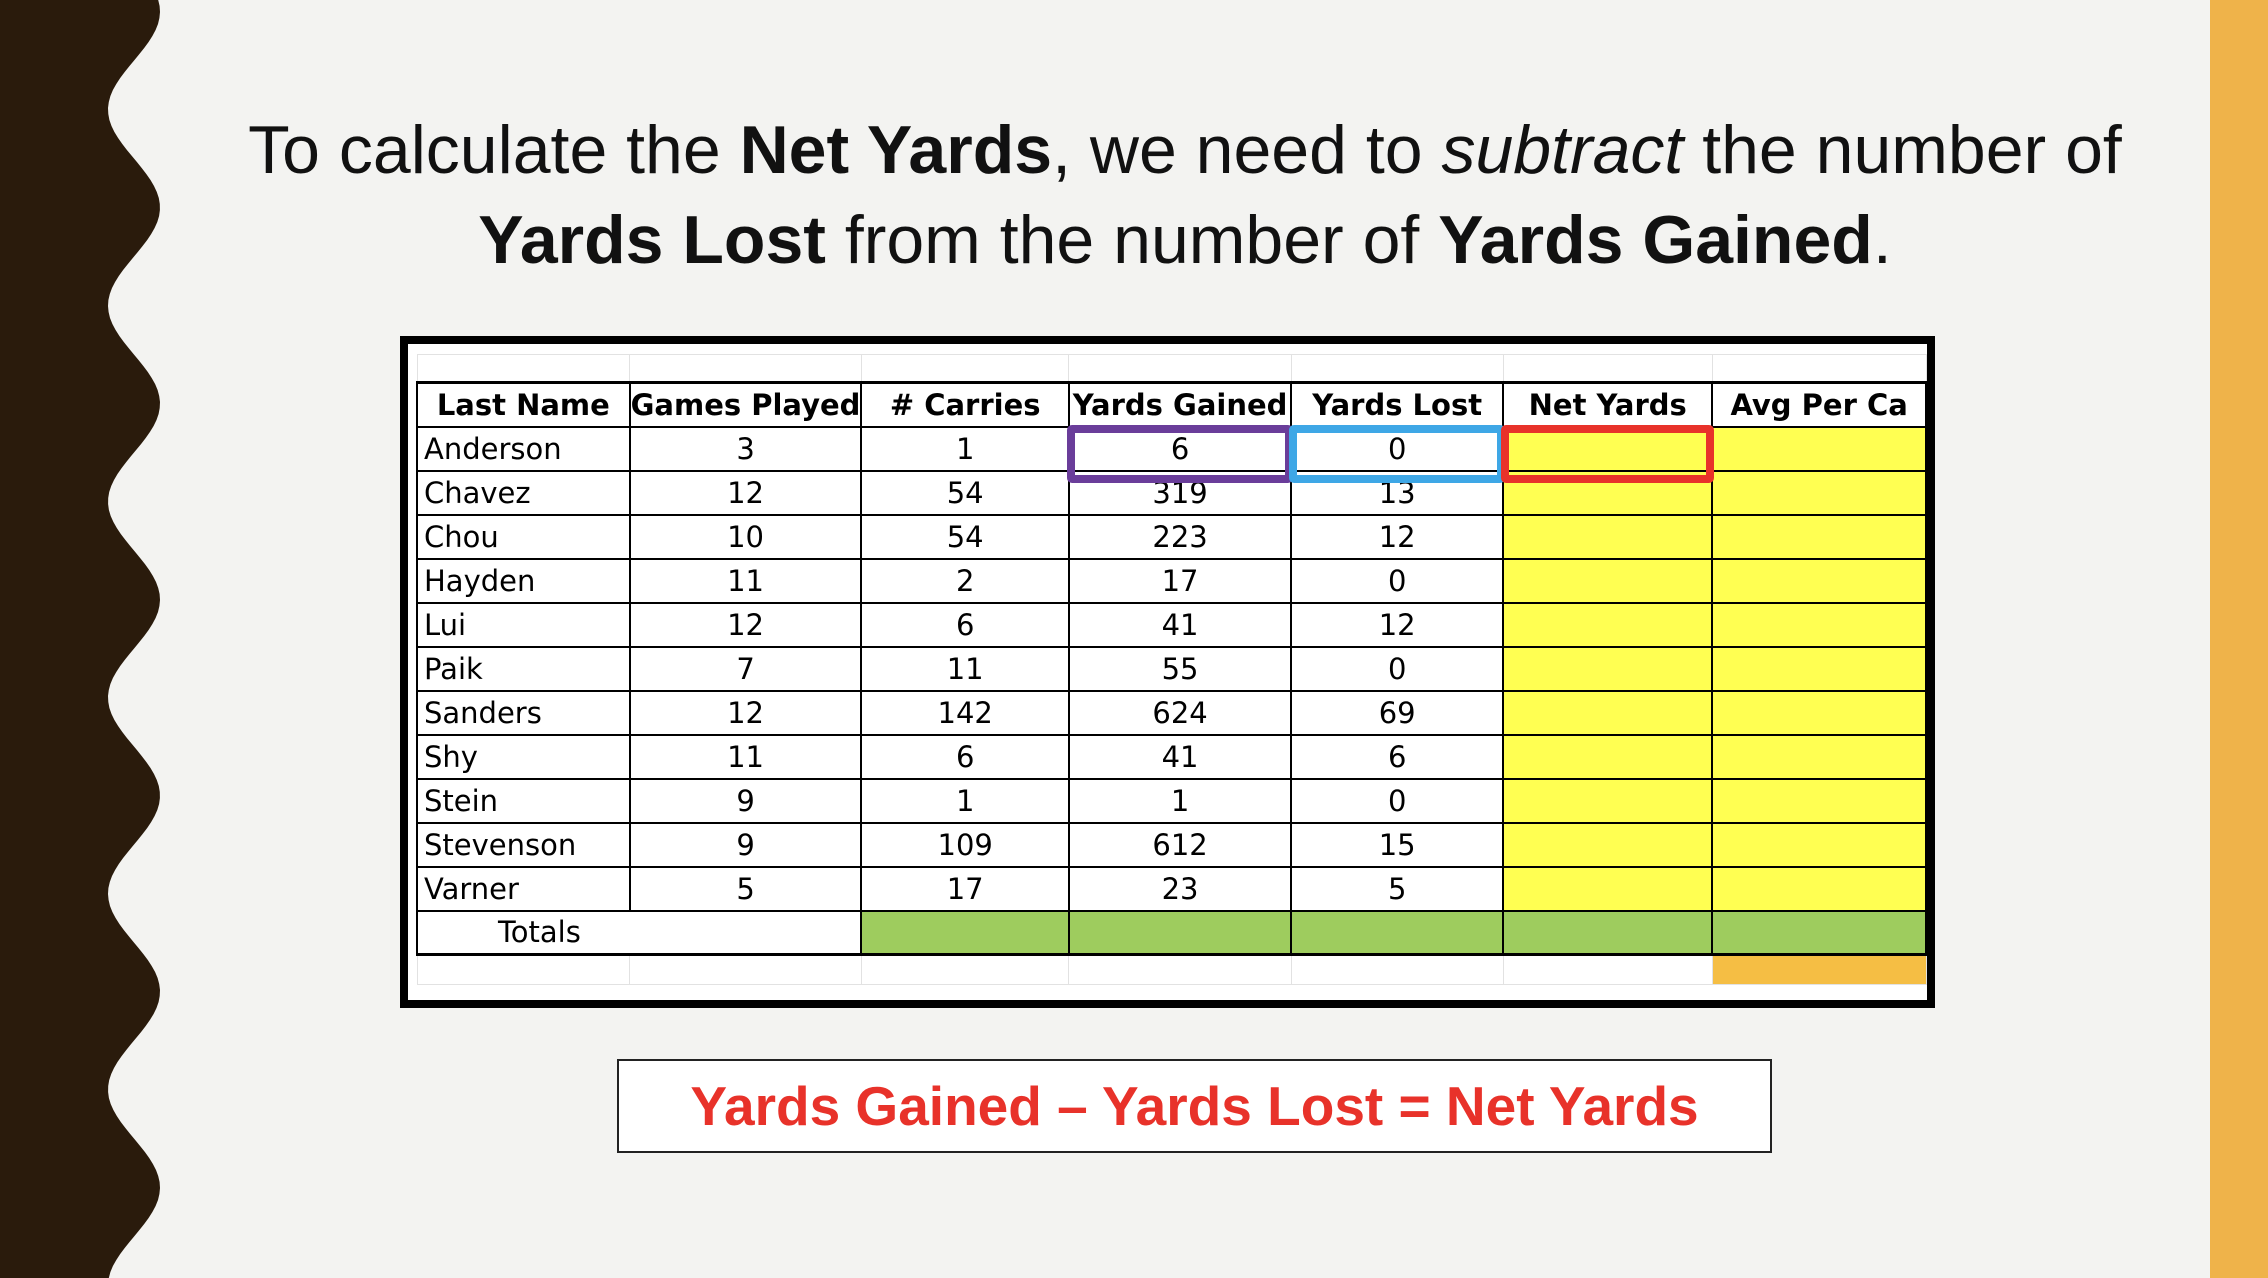 The height and width of the screenshot is (1278, 2268). I want to click on table-row: Sanders 12 142 624 69, so click(1171, 712).